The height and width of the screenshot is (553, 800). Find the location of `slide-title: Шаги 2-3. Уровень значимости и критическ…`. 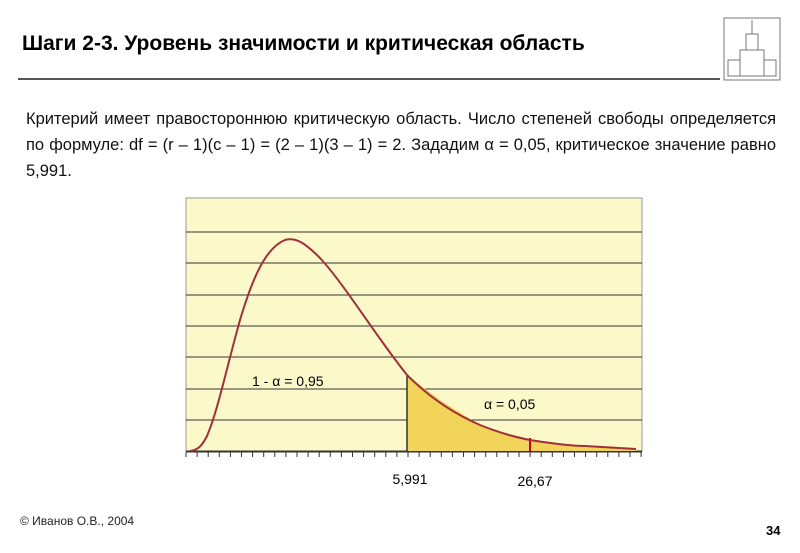

slide-title: Шаги 2-3. Уровень значимости и критическ… is located at coordinates (303, 43).